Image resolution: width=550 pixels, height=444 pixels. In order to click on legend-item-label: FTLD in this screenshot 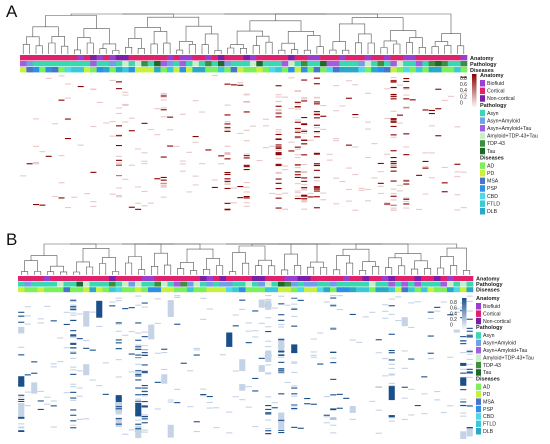, I will do `click(489, 425)`.